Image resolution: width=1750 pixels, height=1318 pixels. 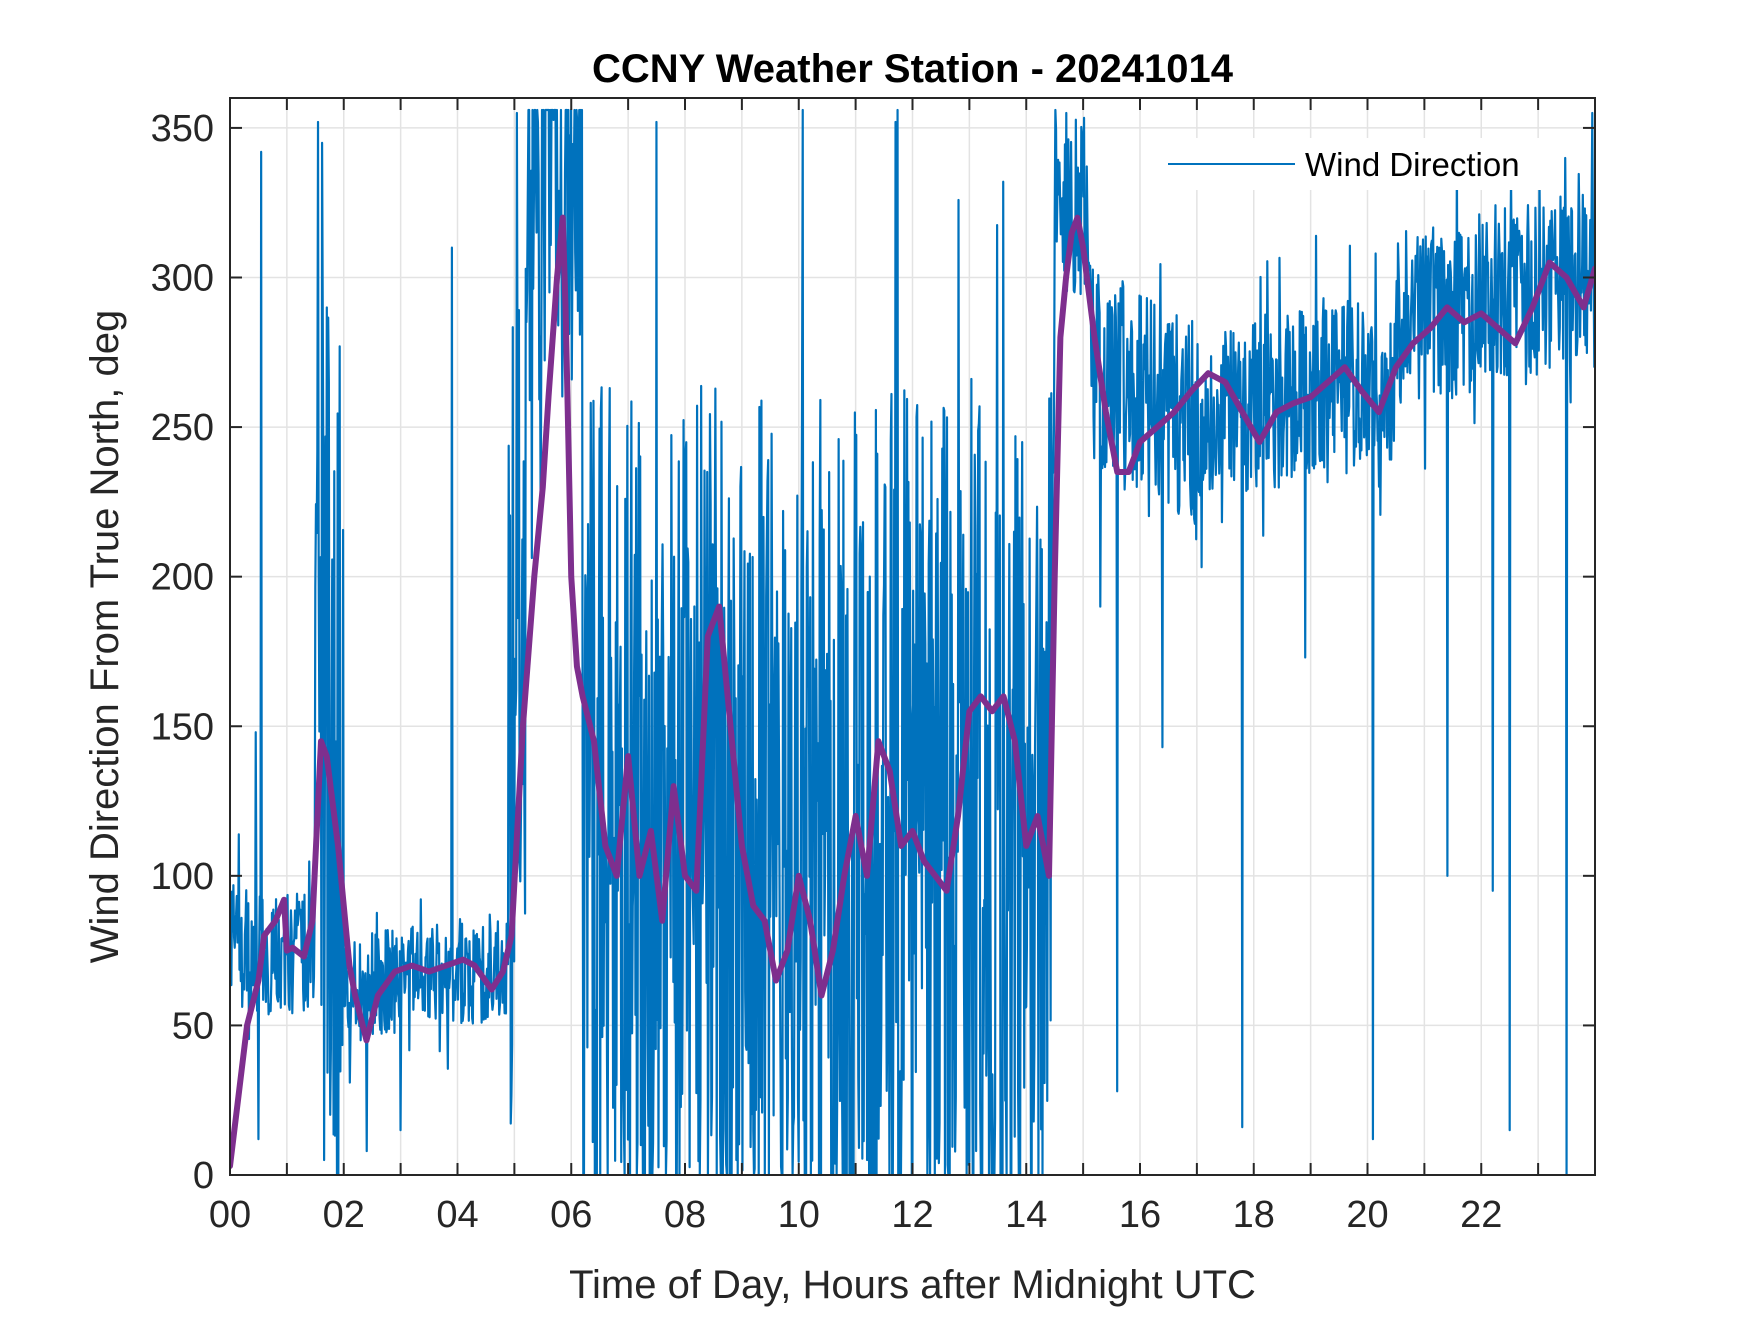 I want to click on x-tick-label: 16, so click(x=1140, y=1215).